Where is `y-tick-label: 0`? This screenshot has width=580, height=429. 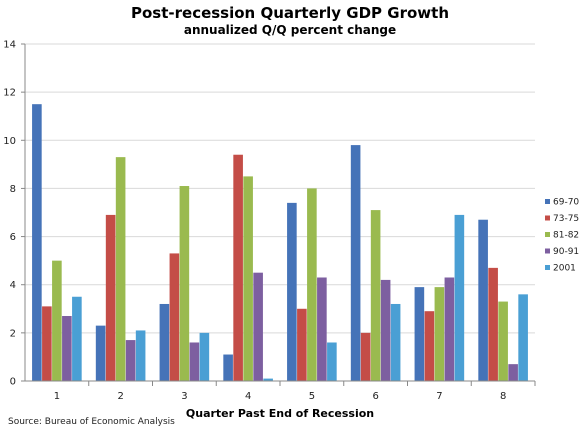 y-tick-label: 0 is located at coordinates (13, 382).